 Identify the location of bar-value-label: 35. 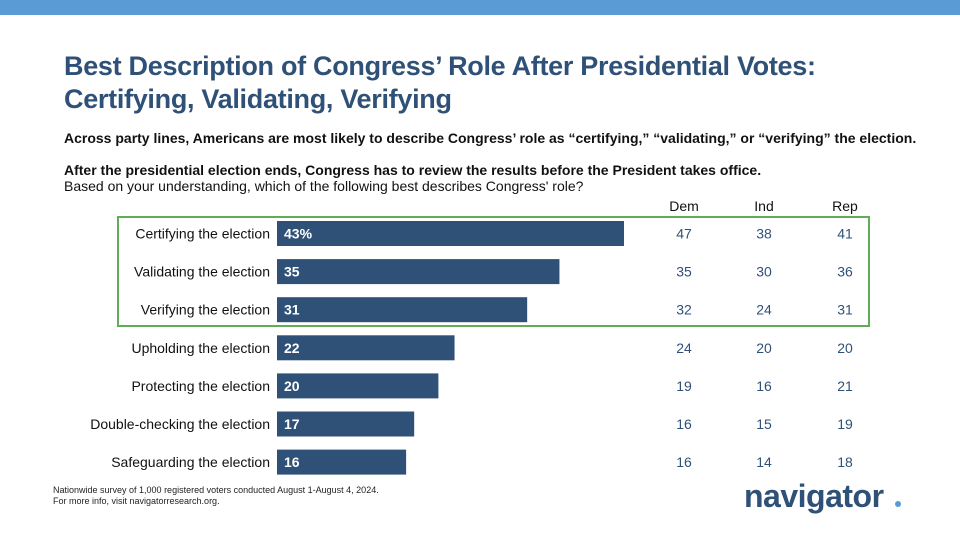
(292, 272).